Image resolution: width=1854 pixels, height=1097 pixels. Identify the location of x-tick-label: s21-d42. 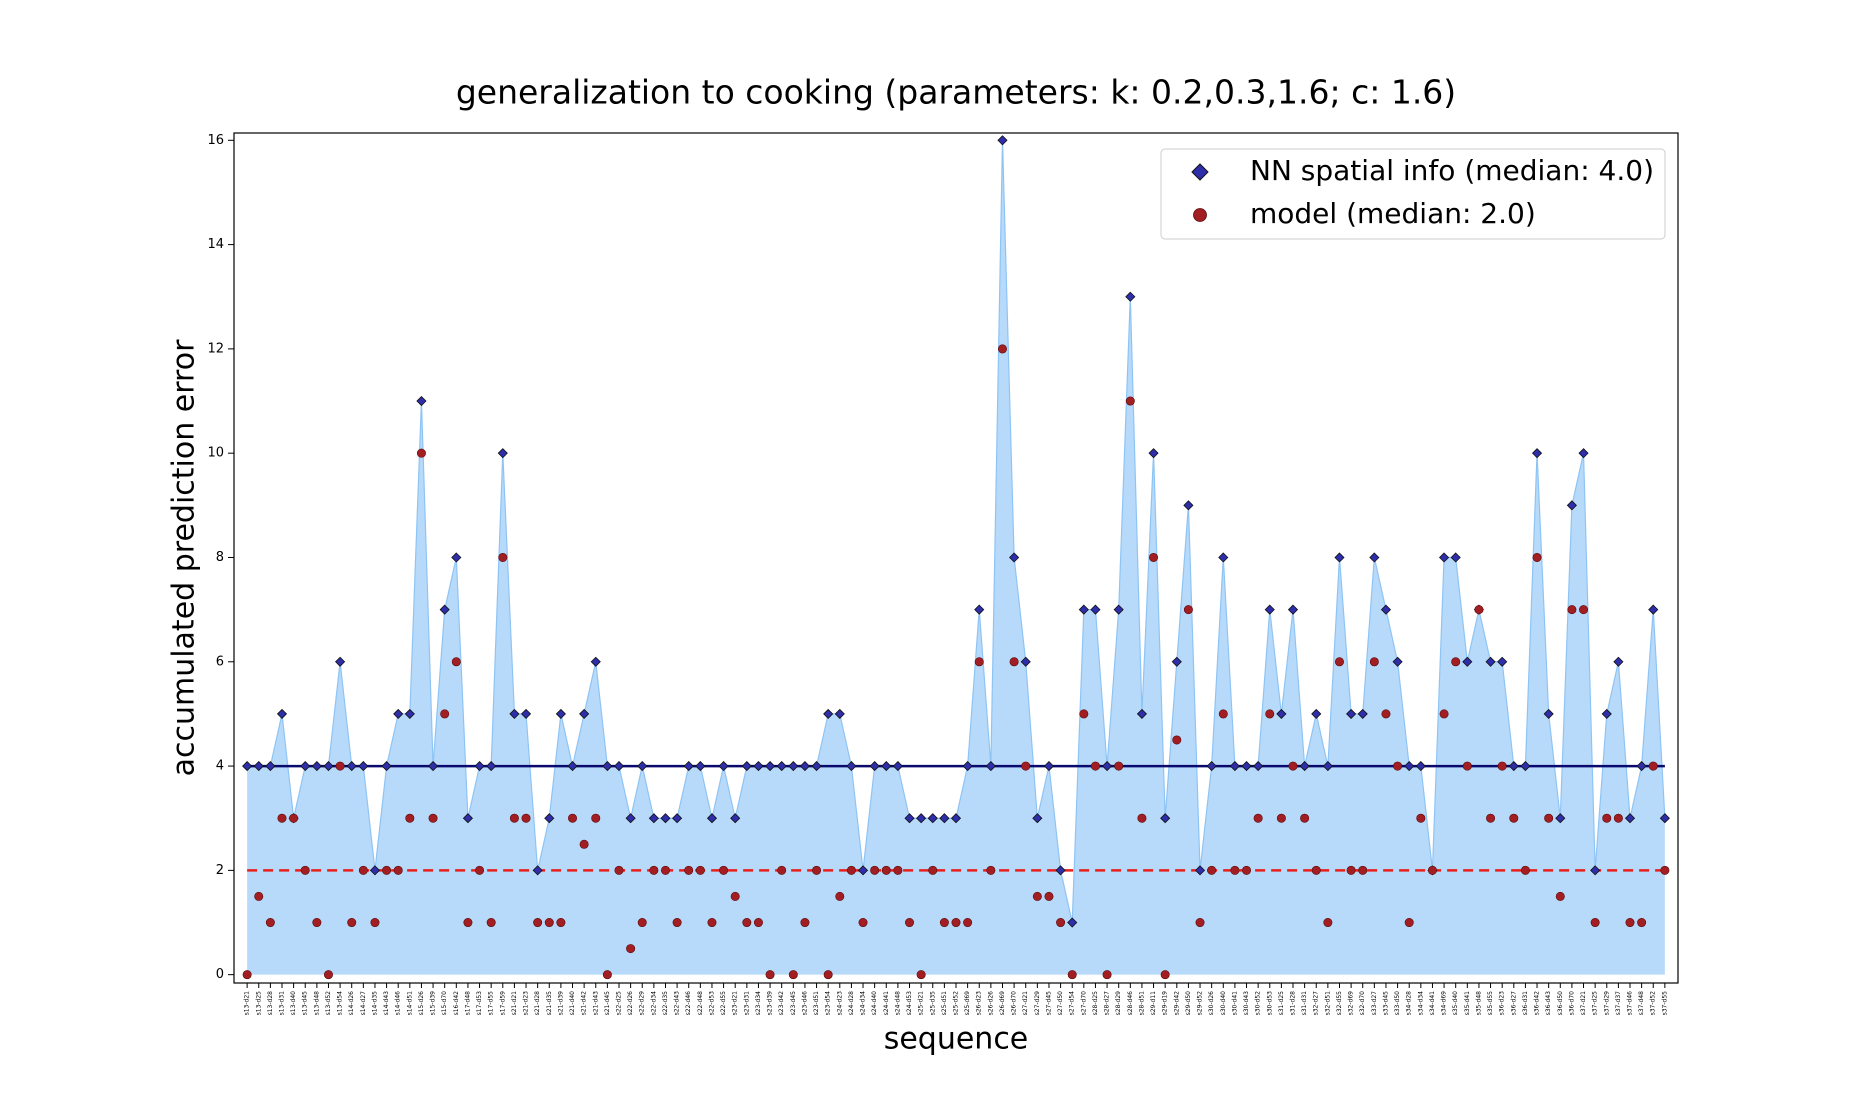
(584, 1003).